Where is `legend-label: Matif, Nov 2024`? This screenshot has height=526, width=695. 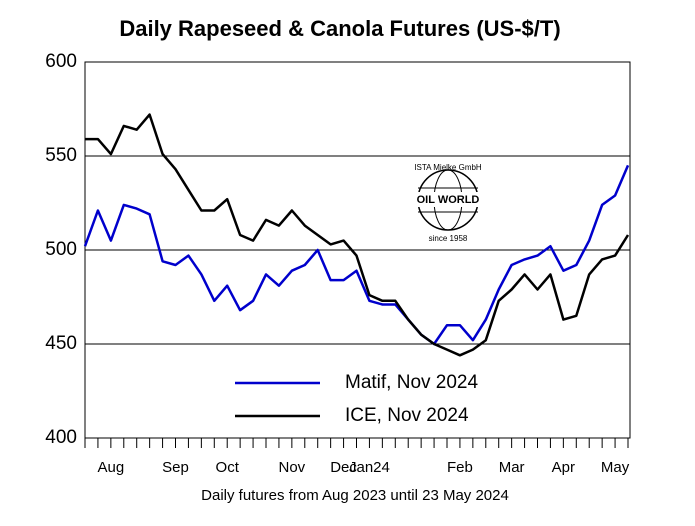 legend-label: Matif, Nov 2024 is located at coordinates (411, 382).